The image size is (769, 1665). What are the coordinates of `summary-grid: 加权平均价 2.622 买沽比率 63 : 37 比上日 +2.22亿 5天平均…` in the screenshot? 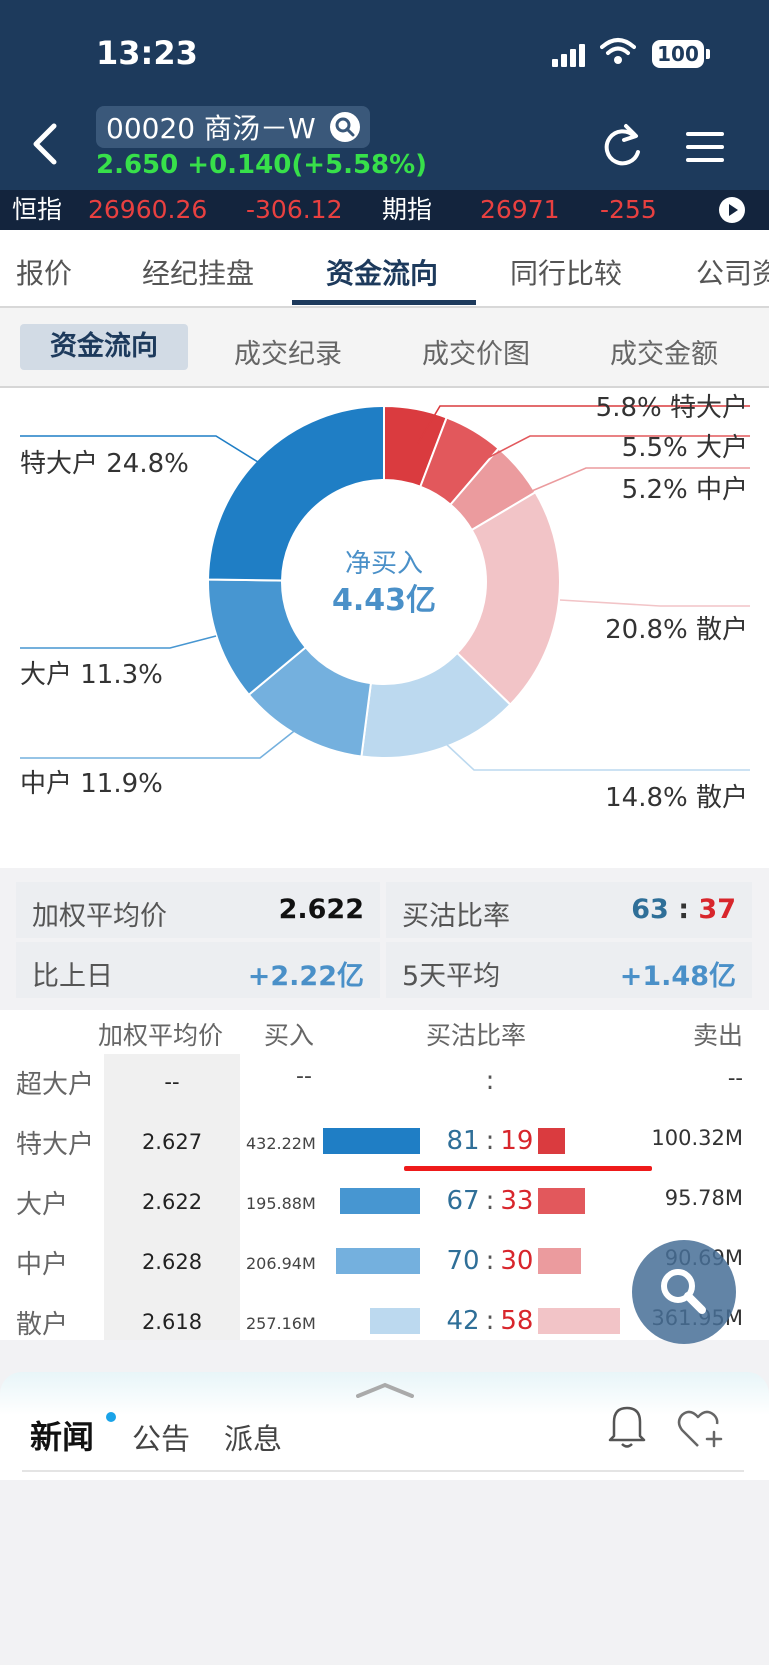 It's located at (384, 940).